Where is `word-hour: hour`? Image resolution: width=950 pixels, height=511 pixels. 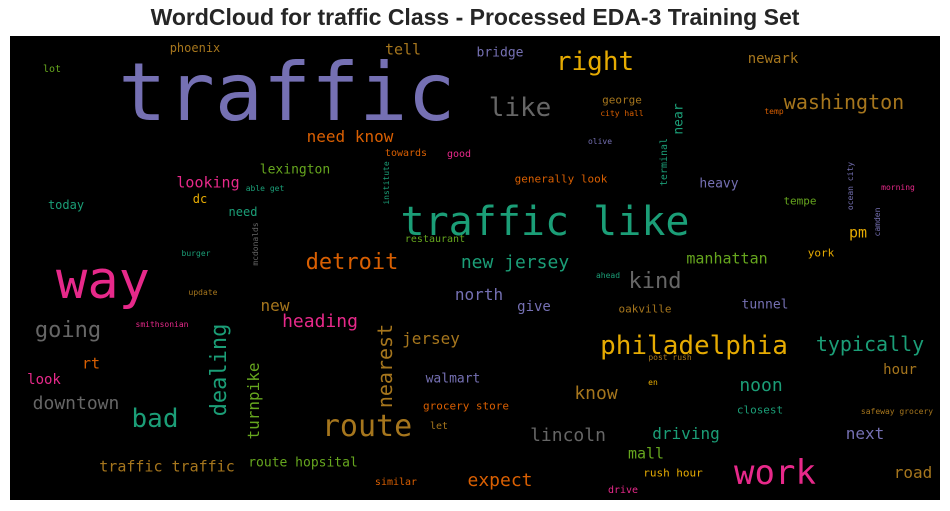
word-hour: hour is located at coordinates (900, 370).